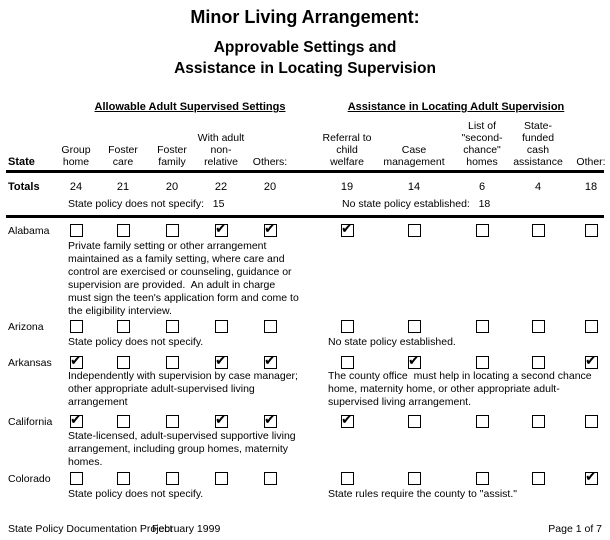 The width and height of the screenshot is (610, 540). Describe the element at coordinates (538, 187) in the screenshot. I see `total-state-funded-cash: 4` at that location.